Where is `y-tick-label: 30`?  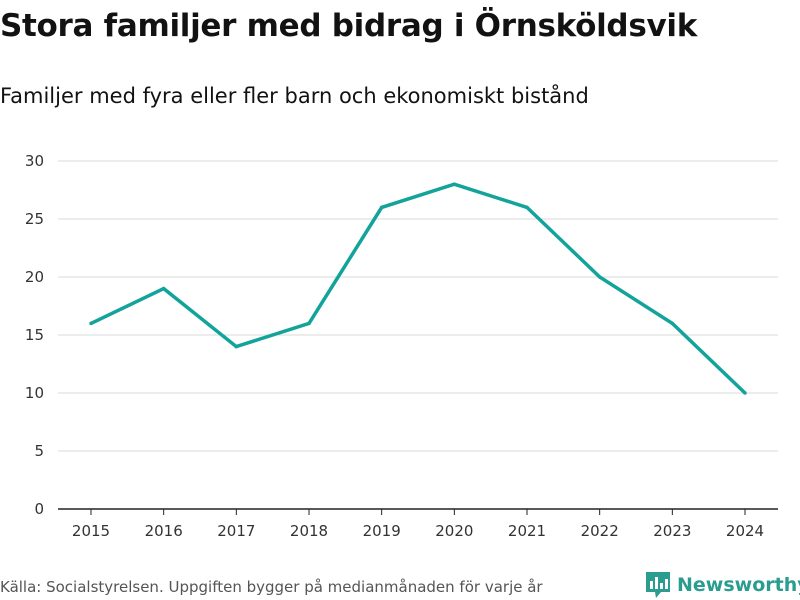 y-tick-label: 30 is located at coordinates (34, 161).